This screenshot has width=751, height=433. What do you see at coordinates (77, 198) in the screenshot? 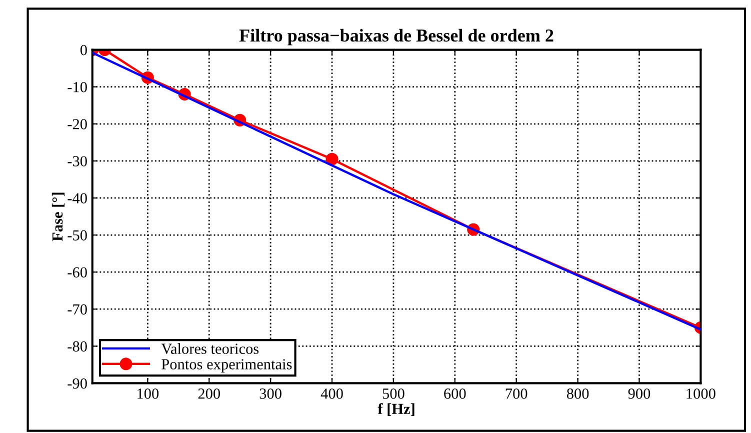
I see `y-tick-label: -40` at bounding box center [77, 198].